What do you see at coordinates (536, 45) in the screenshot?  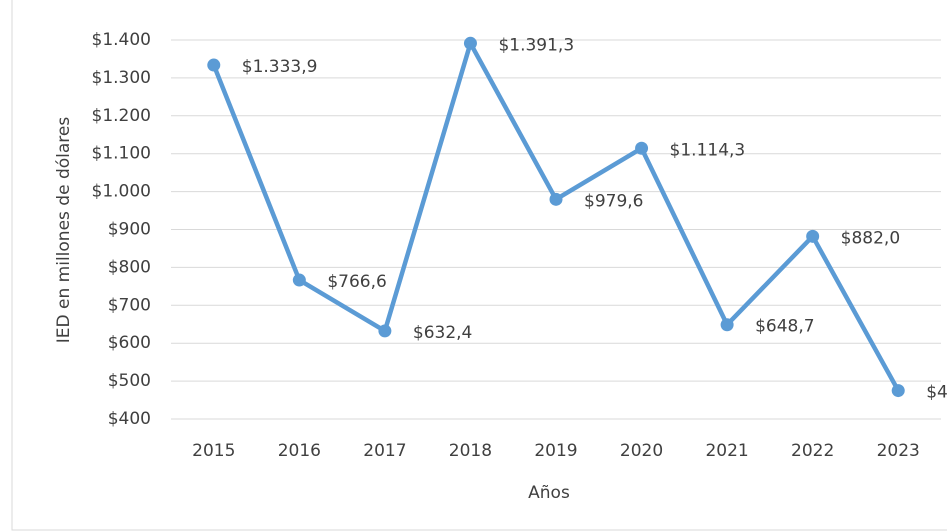 I see `data-label: $1.391,3` at bounding box center [536, 45].